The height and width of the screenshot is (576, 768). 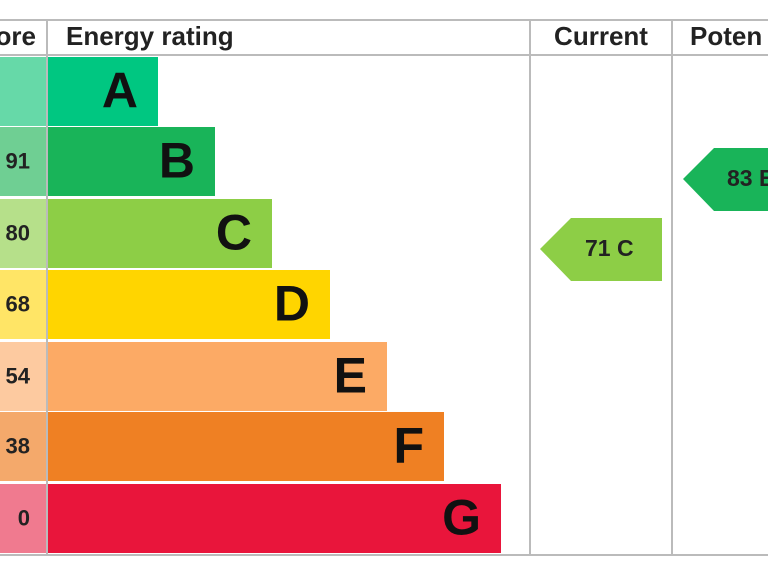 I want to click on score-range: 38, so click(x=18, y=445).